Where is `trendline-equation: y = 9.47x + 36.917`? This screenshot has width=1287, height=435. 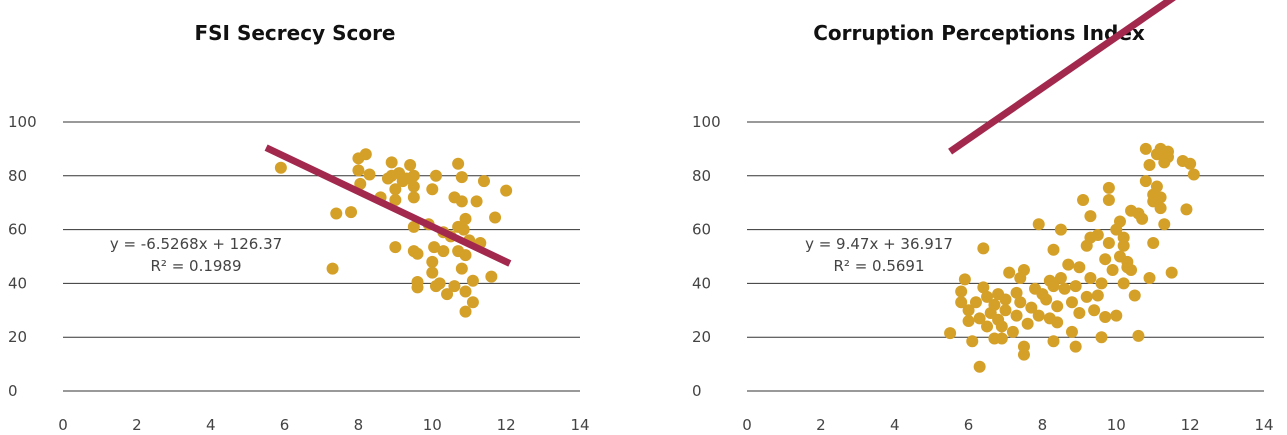
trendline-equation: y = 9.47x + 36.917 is located at coordinates (879, 244).